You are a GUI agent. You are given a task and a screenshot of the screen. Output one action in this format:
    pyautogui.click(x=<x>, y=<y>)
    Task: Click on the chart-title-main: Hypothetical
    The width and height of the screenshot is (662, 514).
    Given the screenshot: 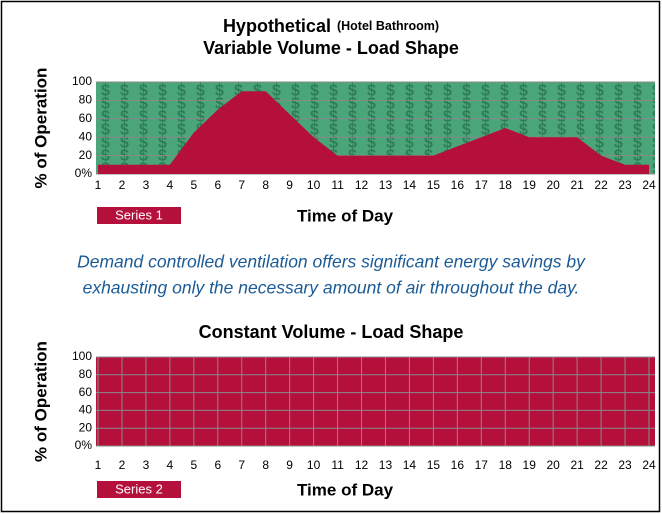 What is the action you would take?
    pyautogui.click(x=277, y=26)
    